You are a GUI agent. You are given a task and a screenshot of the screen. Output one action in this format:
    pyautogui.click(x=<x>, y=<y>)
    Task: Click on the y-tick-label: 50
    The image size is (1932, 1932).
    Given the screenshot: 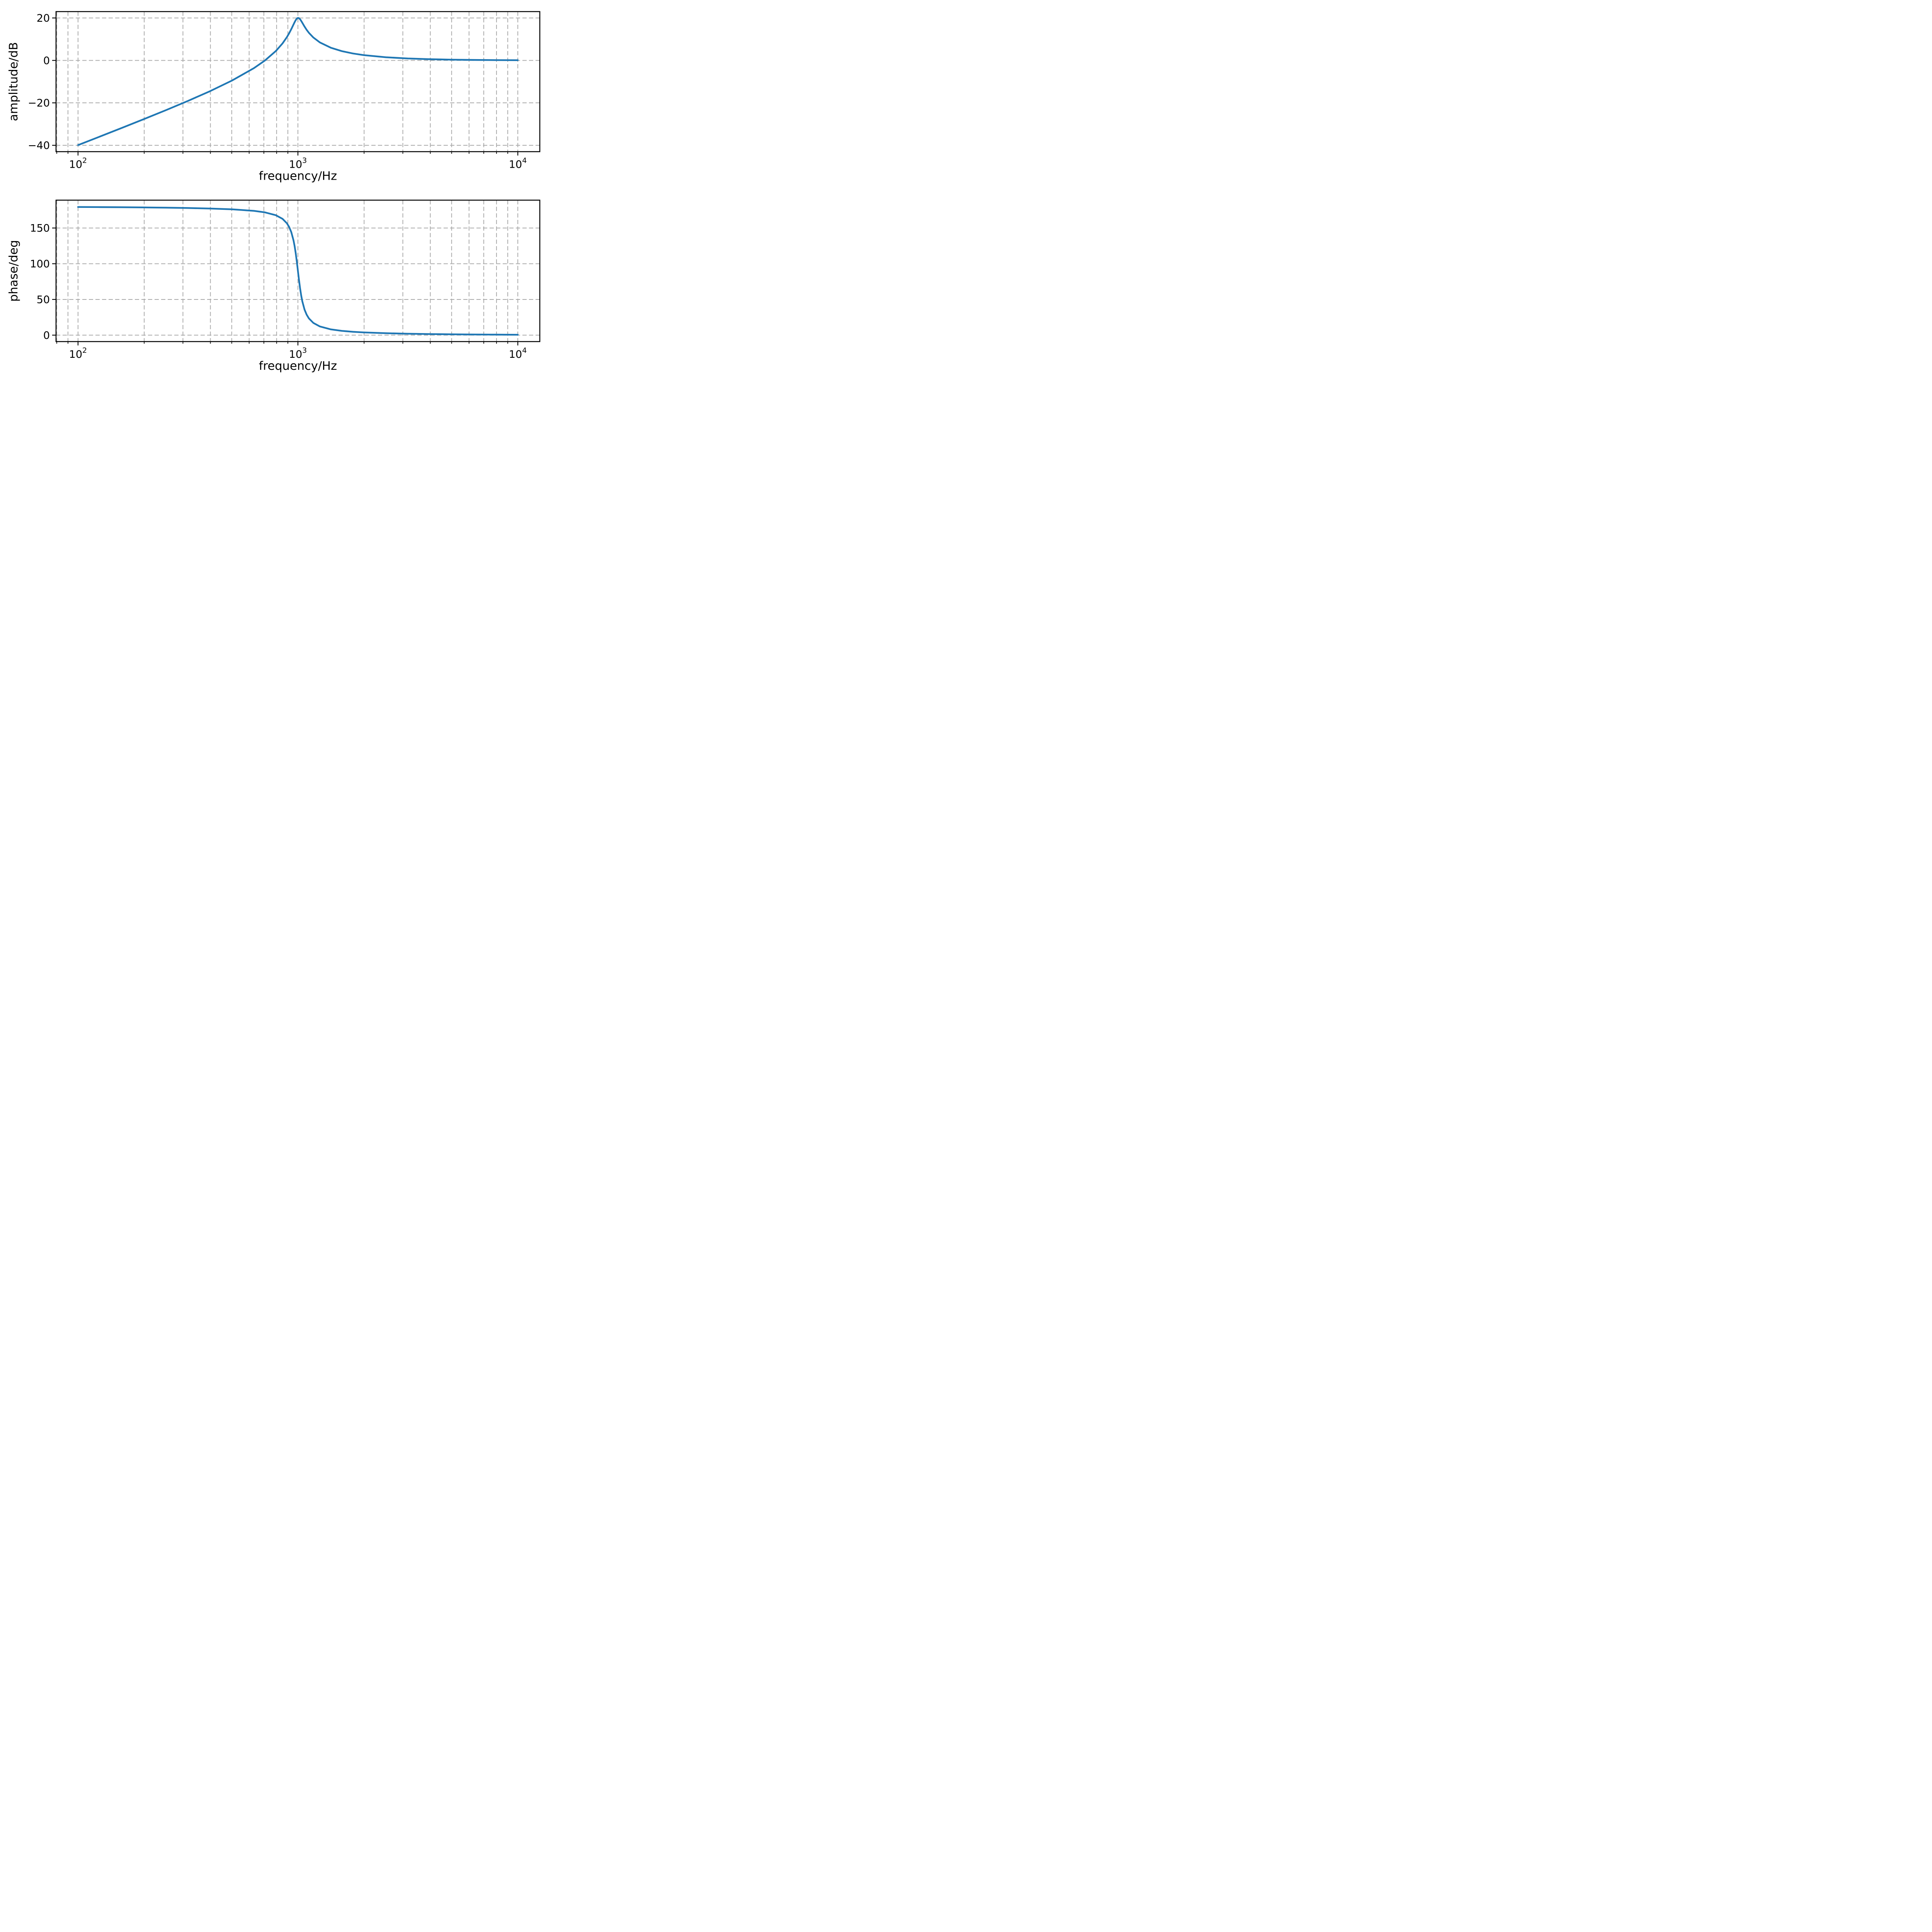 What is the action you would take?
    pyautogui.click(x=43, y=300)
    